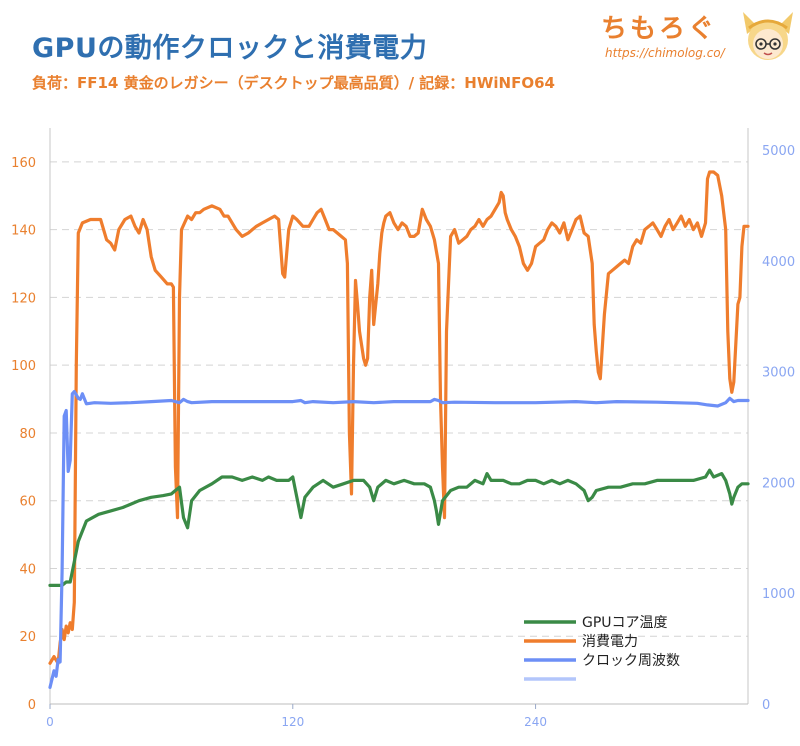  Describe the element at coordinates (778, 262) in the screenshot. I see `y-right-tick-label: 4000` at that location.